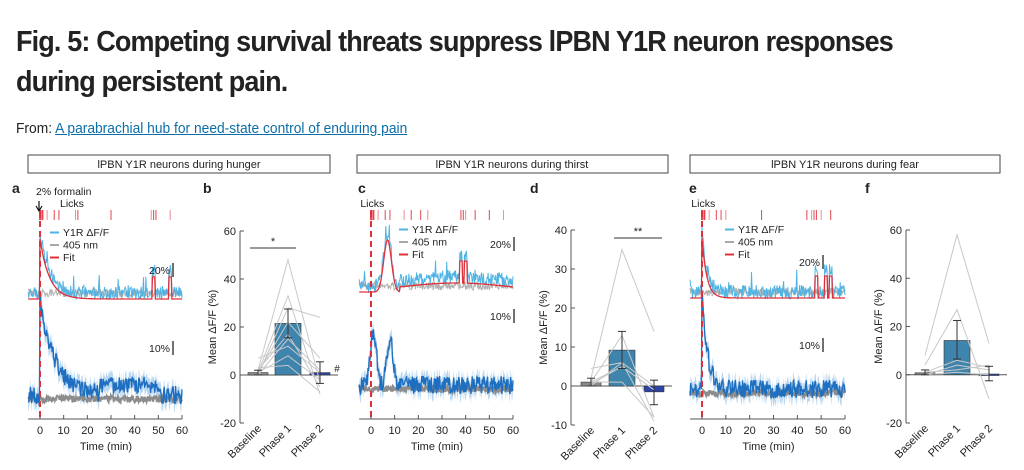 This screenshot has width=1024, height=470. I want to click on group-title: lPBN Y1R neurons during fear, so click(845, 165).